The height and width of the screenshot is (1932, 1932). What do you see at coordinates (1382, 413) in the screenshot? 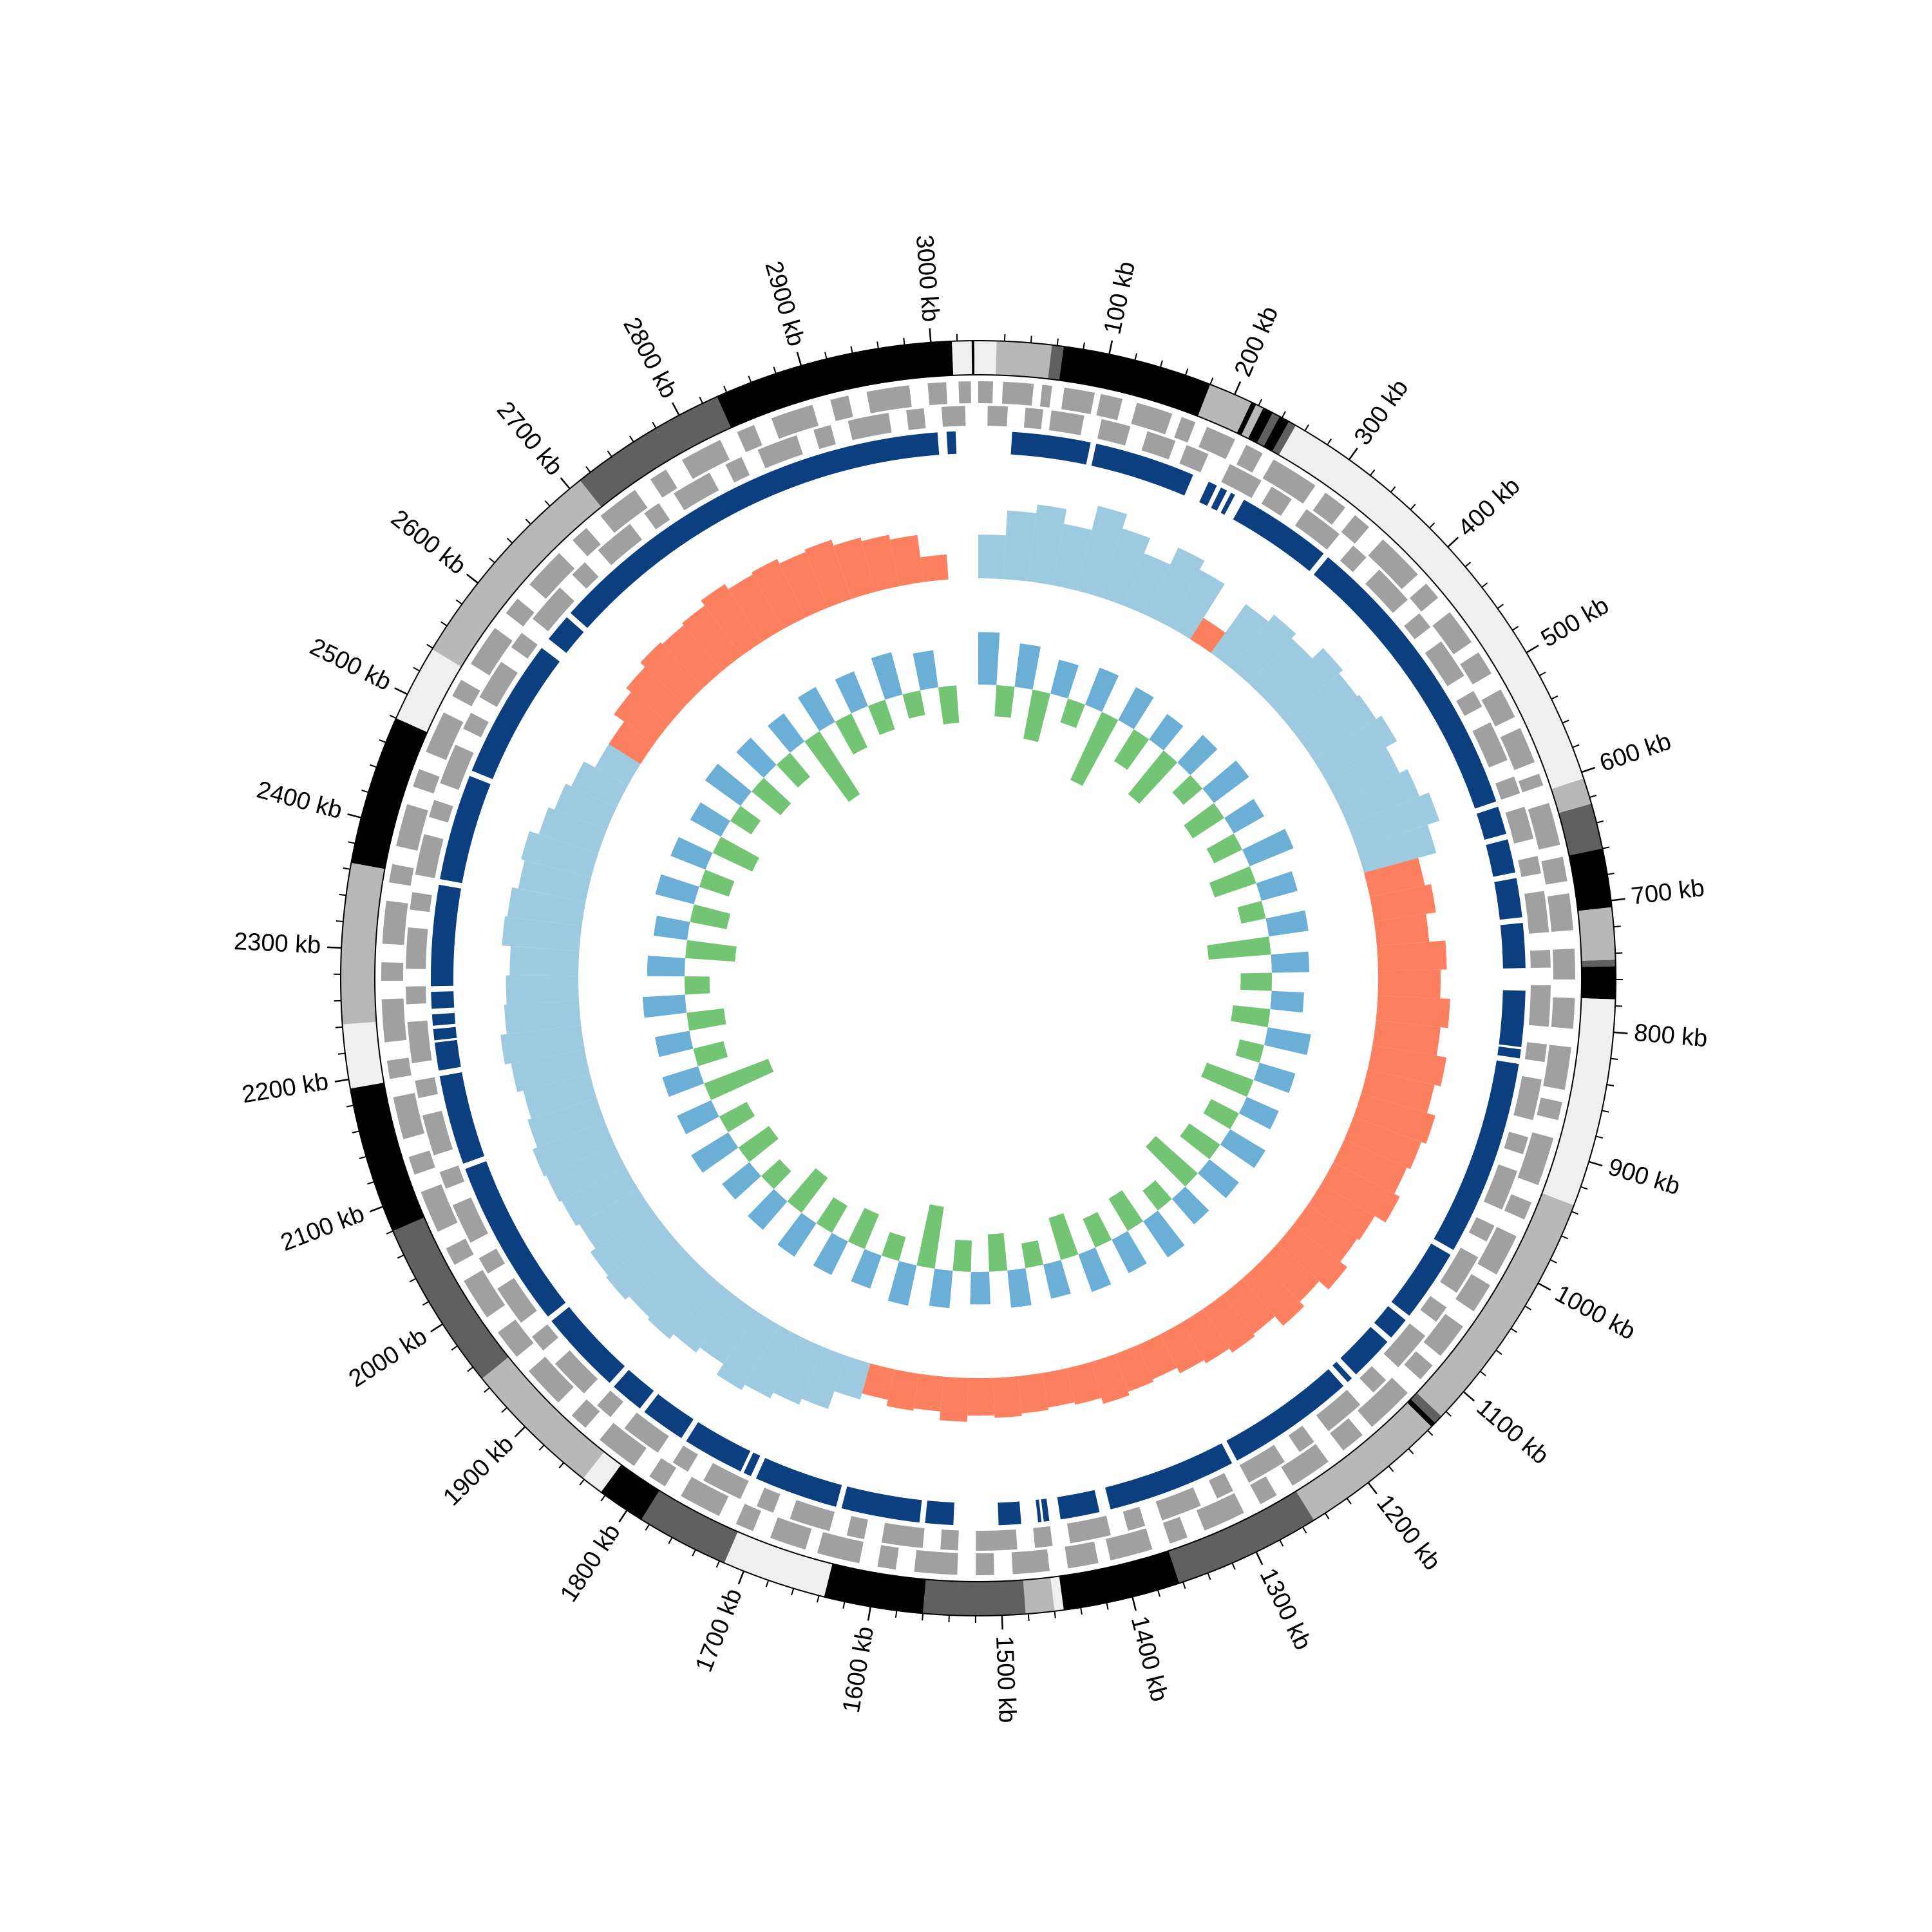
I see `tick-label: 300 kb` at bounding box center [1382, 413].